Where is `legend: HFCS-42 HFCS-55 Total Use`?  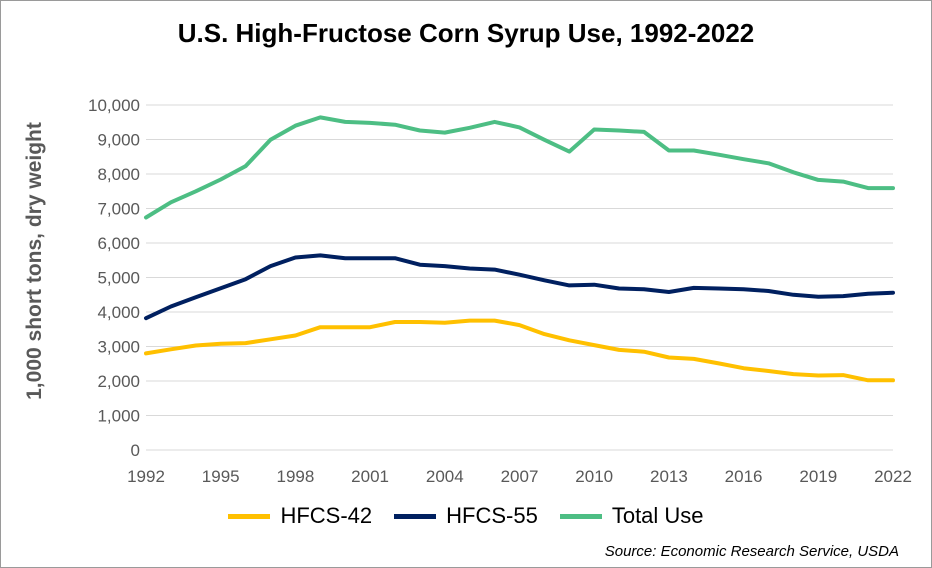 legend: HFCS-42 HFCS-55 Total Use is located at coordinates (466, 516).